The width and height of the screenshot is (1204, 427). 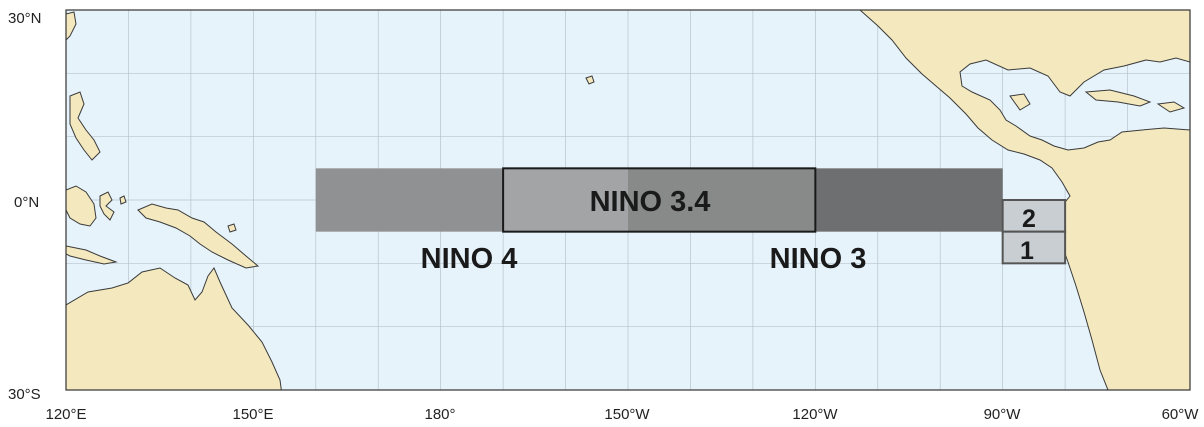 What do you see at coordinates (1029, 219) in the screenshot?
I see `nino12-2-label: 2` at bounding box center [1029, 219].